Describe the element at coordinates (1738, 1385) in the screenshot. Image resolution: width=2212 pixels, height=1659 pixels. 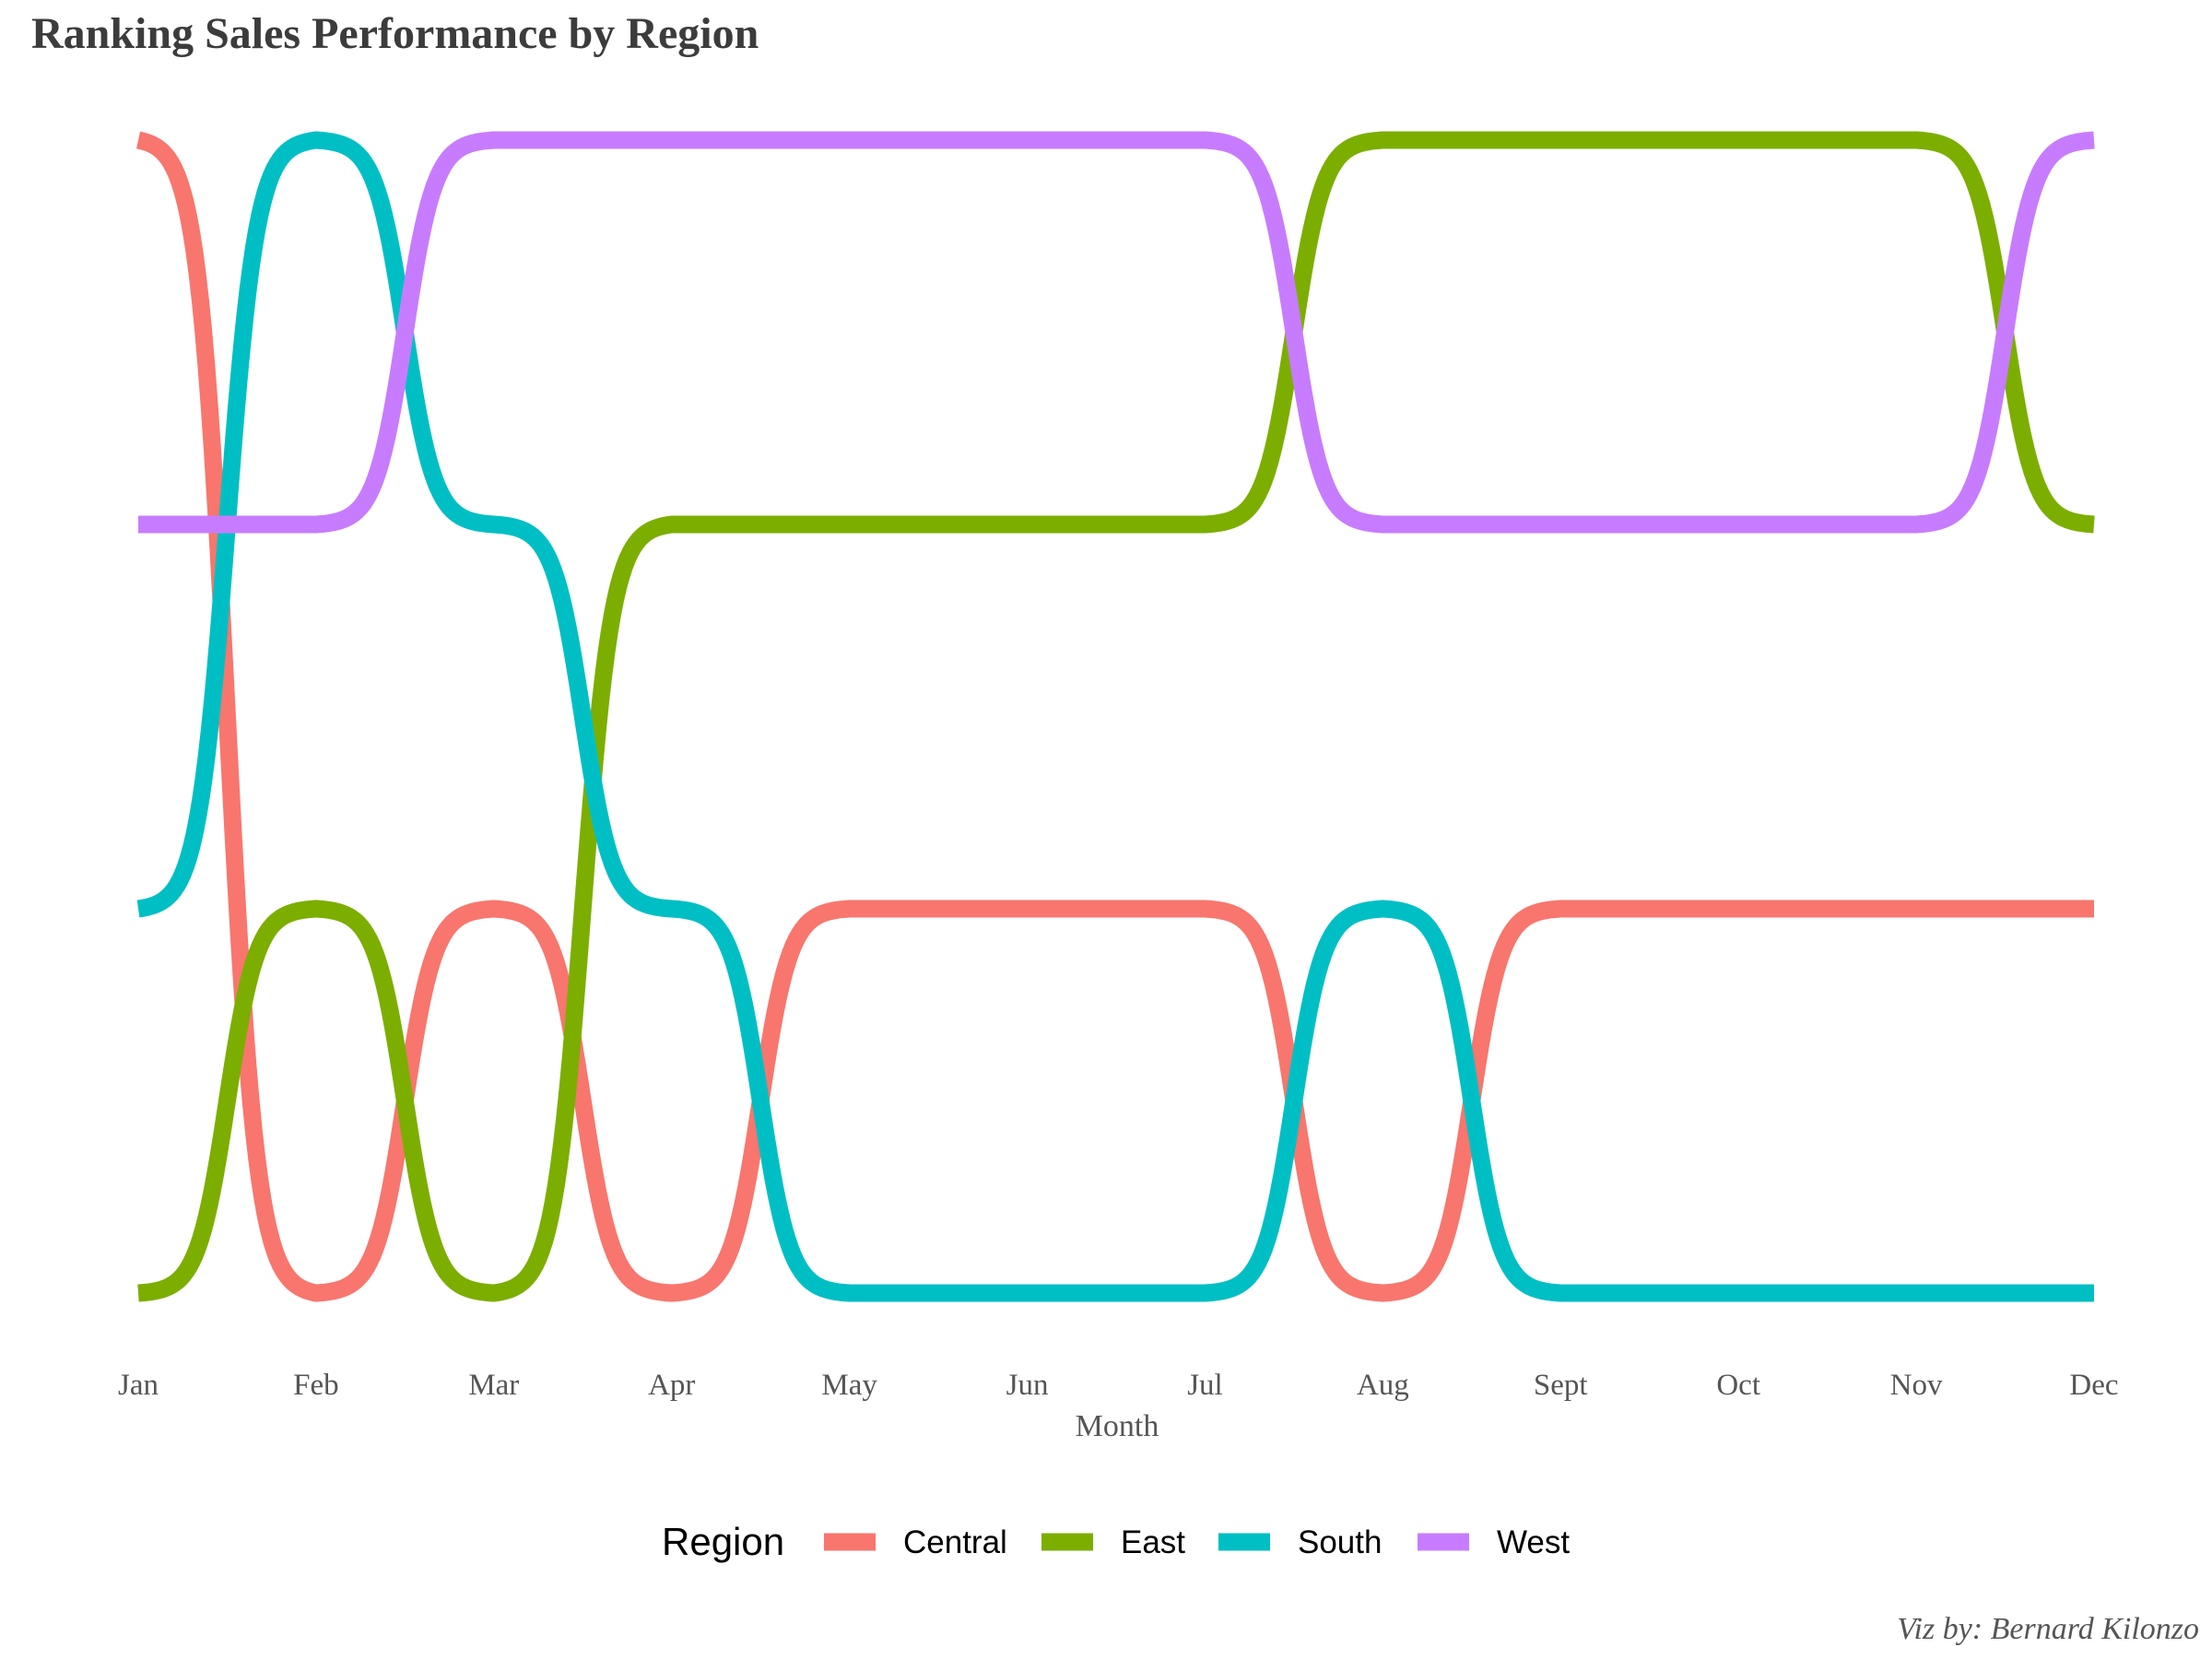
I see `x-tick-label: Oct` at that location.